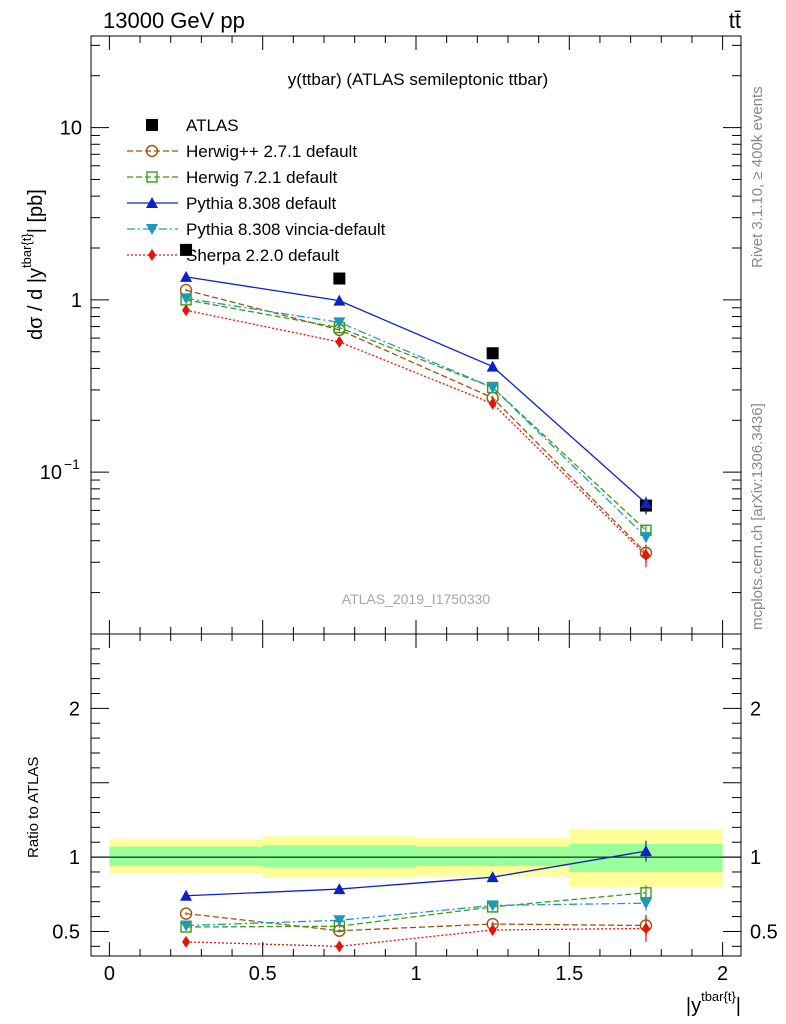  I want to click on collision-energy-label: 13000 GeV pp, so click(174, 20).